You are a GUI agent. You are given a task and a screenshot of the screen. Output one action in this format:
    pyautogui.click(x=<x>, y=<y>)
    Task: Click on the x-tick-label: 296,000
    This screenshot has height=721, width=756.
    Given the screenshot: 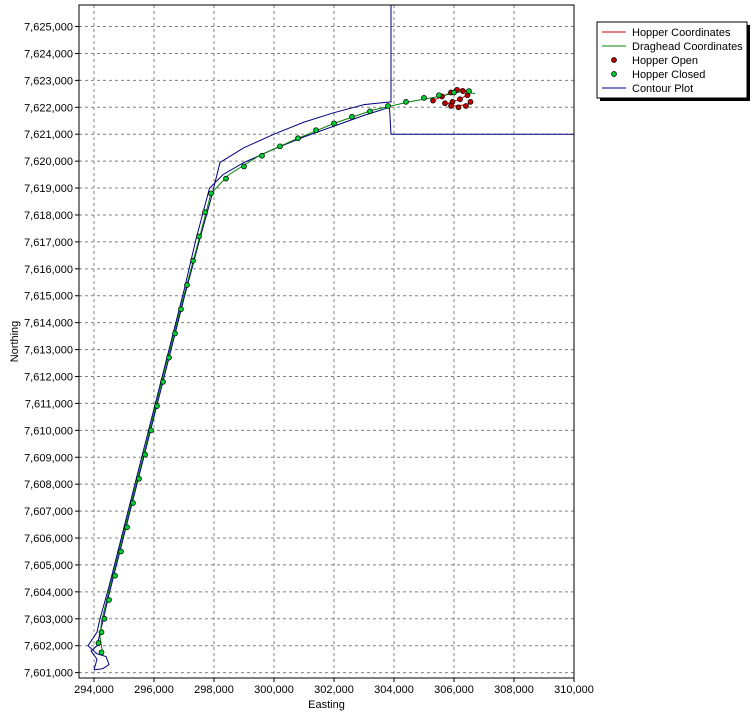 What is the action you would take?
    pyautogui.click(x=154, y=690)
    